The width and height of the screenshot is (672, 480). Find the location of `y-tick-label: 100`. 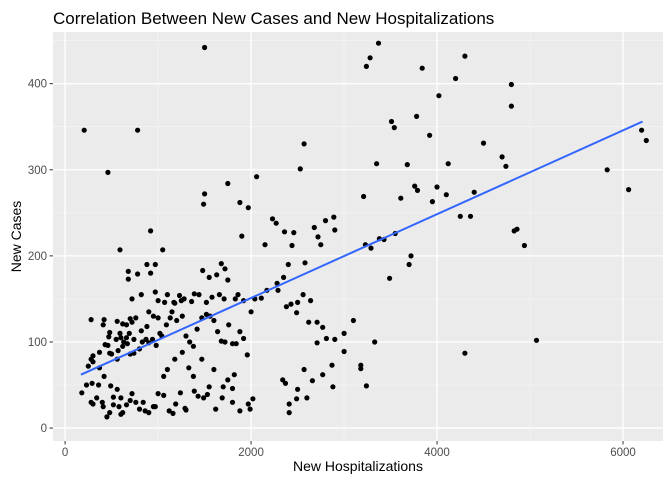

y-tick-label: 100 is located at coordinates (37, 343).